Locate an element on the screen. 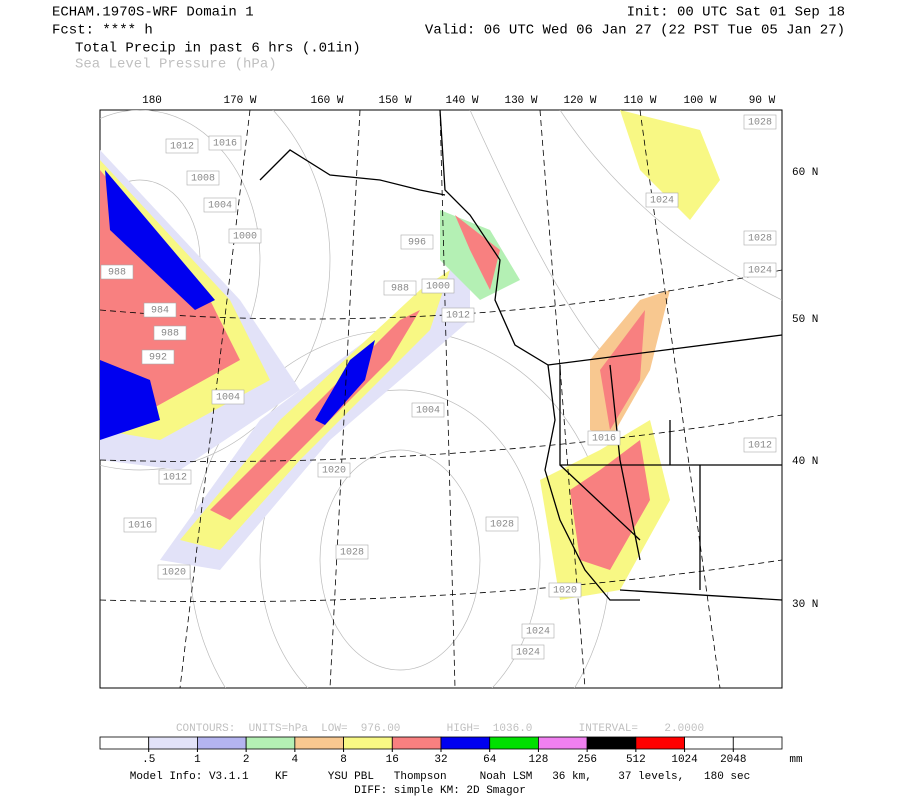 The height and width of the screenshot is (800, 900). colorbar-label: 2 is located at coordinates (246, 760).